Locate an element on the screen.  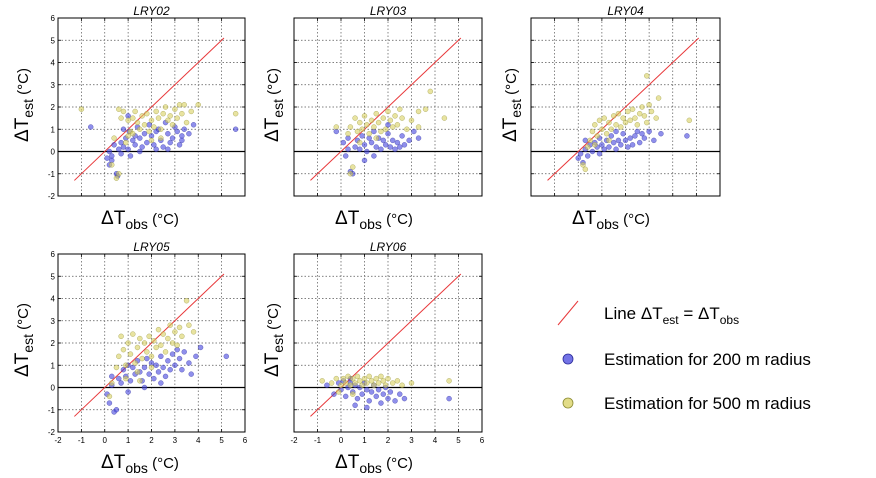
panel-lry04: LRY04 ΔTobs (°C) ΔTest (°C) is located at coordinates (610, 118).